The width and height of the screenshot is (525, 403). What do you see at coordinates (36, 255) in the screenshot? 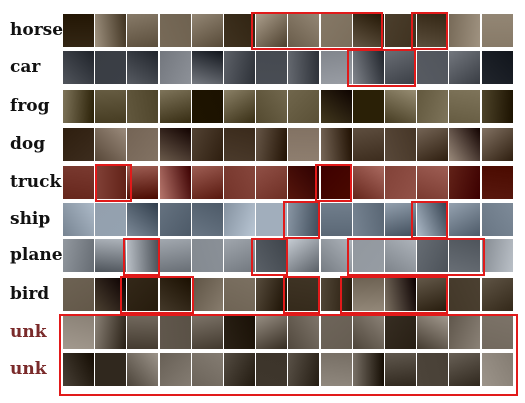
I see `row-label-plane: plane` at bounding box center [36, 255].